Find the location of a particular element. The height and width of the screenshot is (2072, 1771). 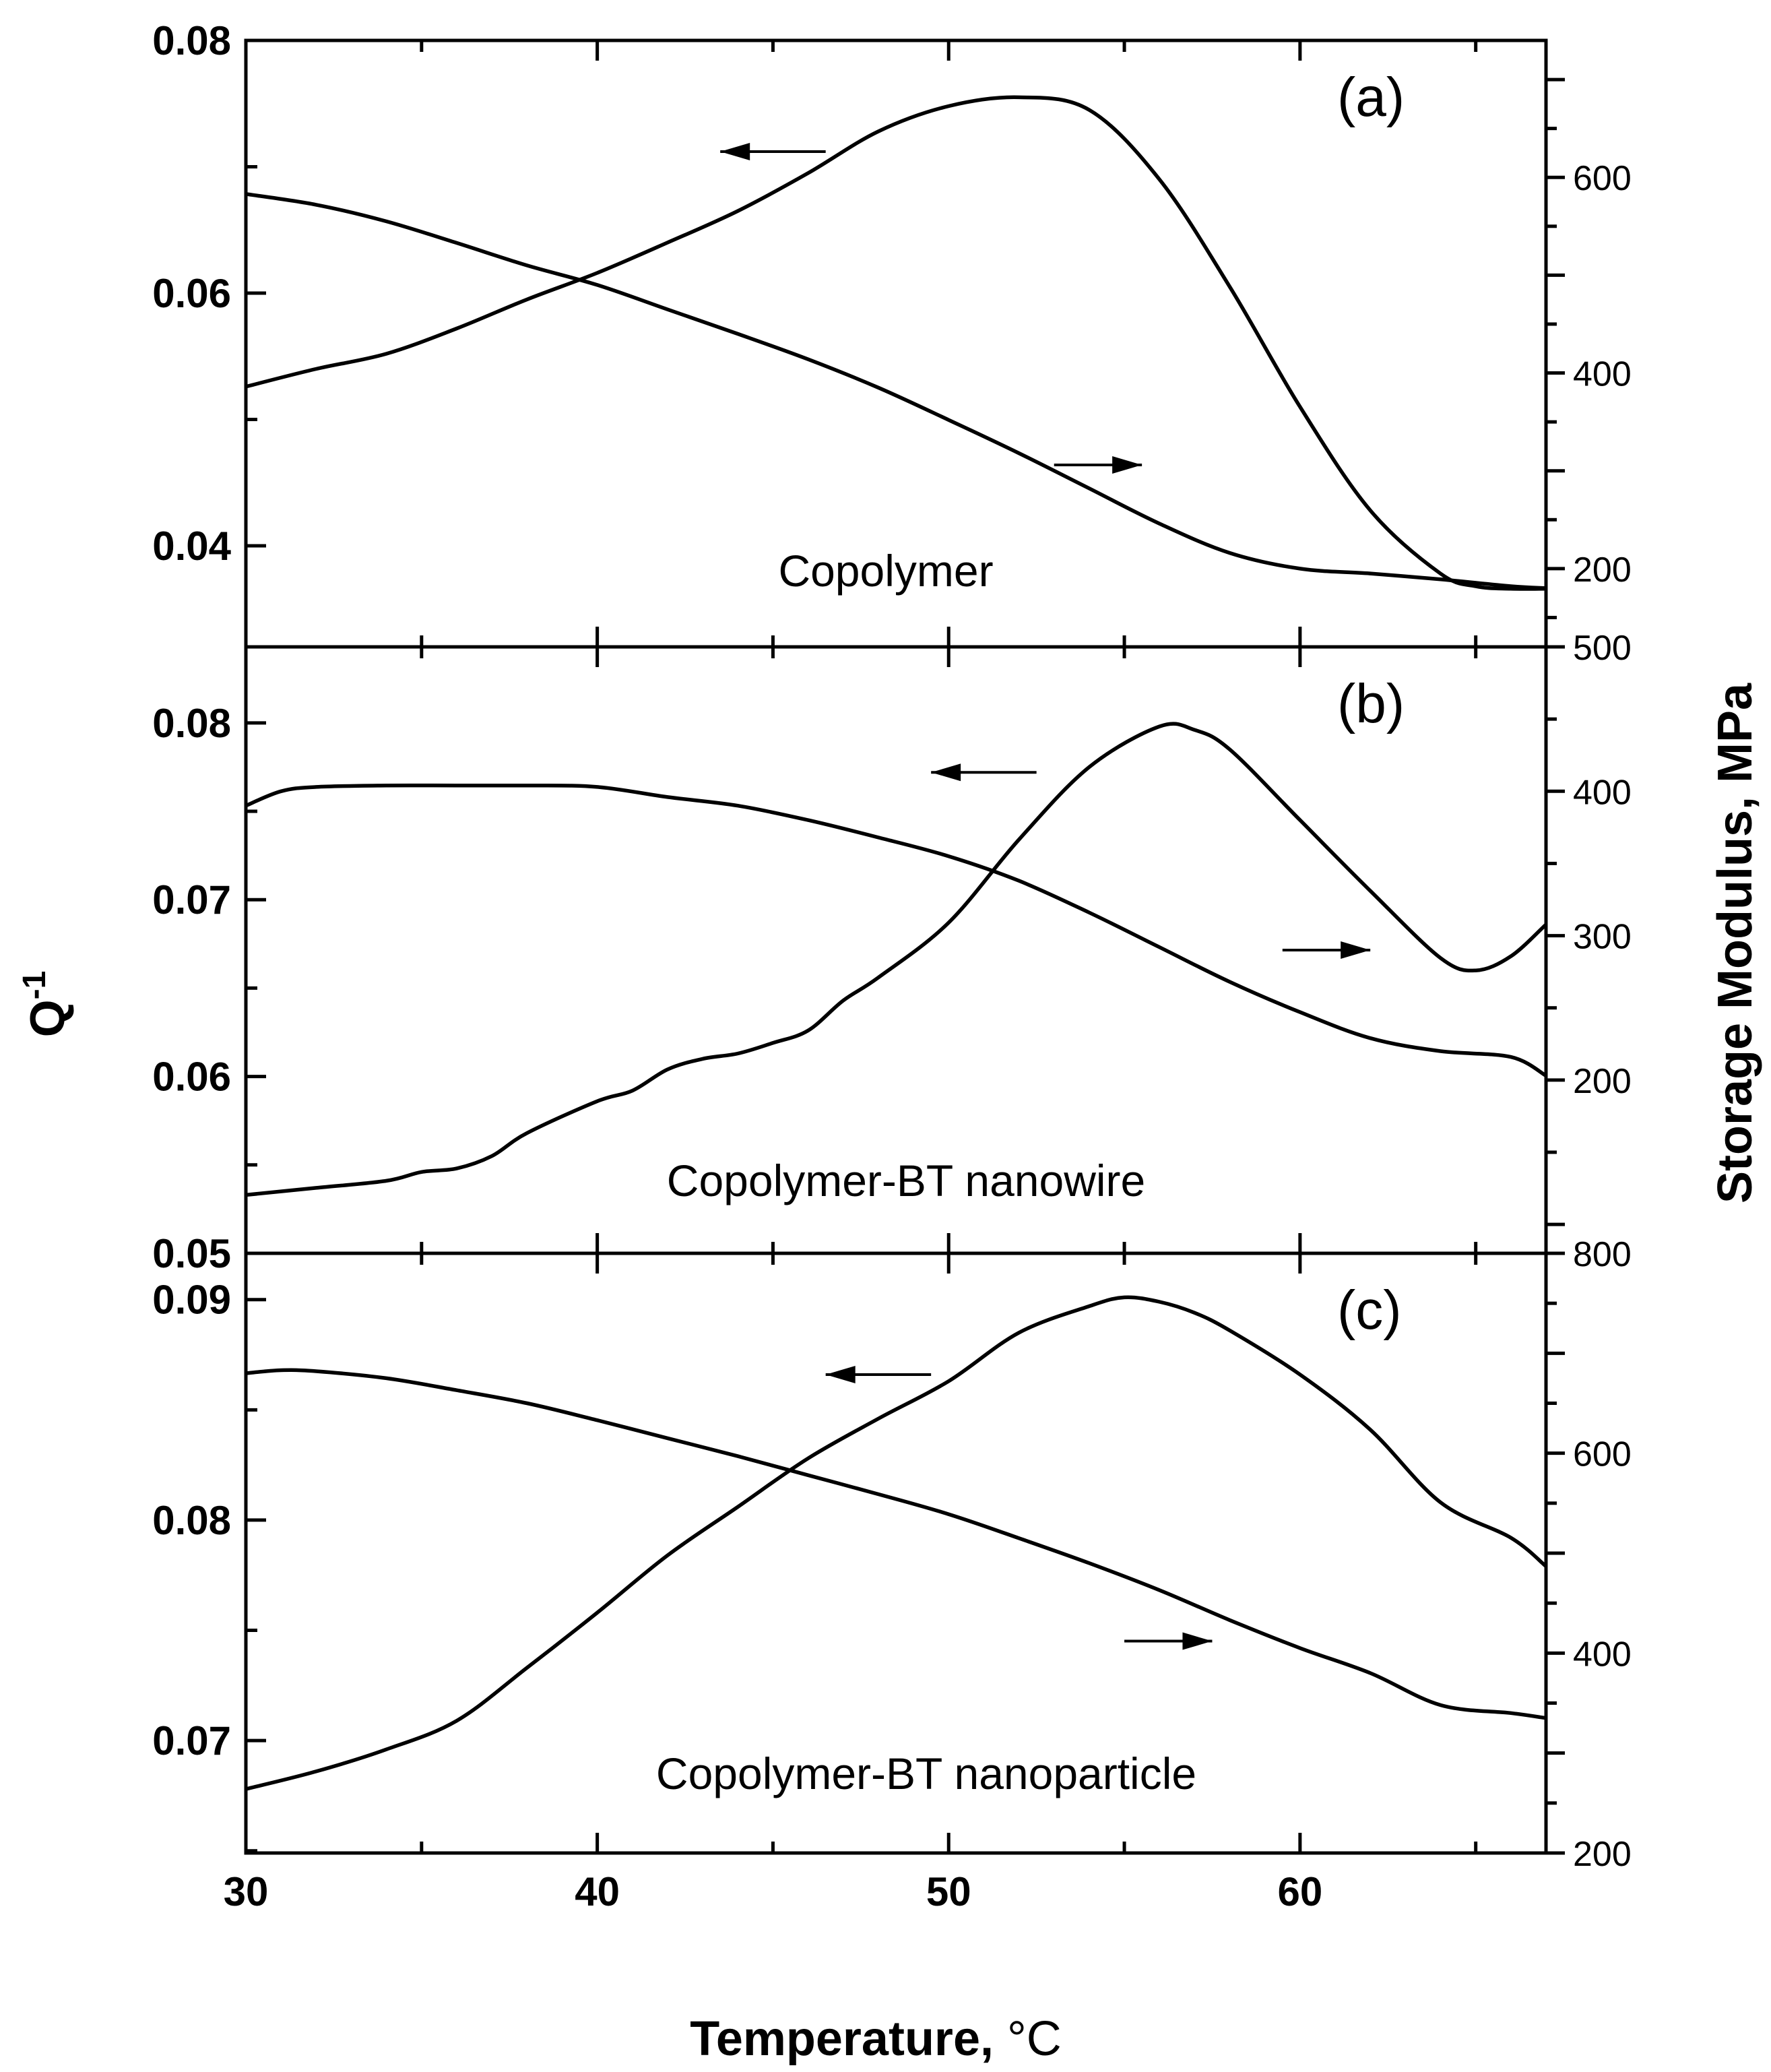

panel-b-arrow-right-head is located at coordinates (1356, 950).